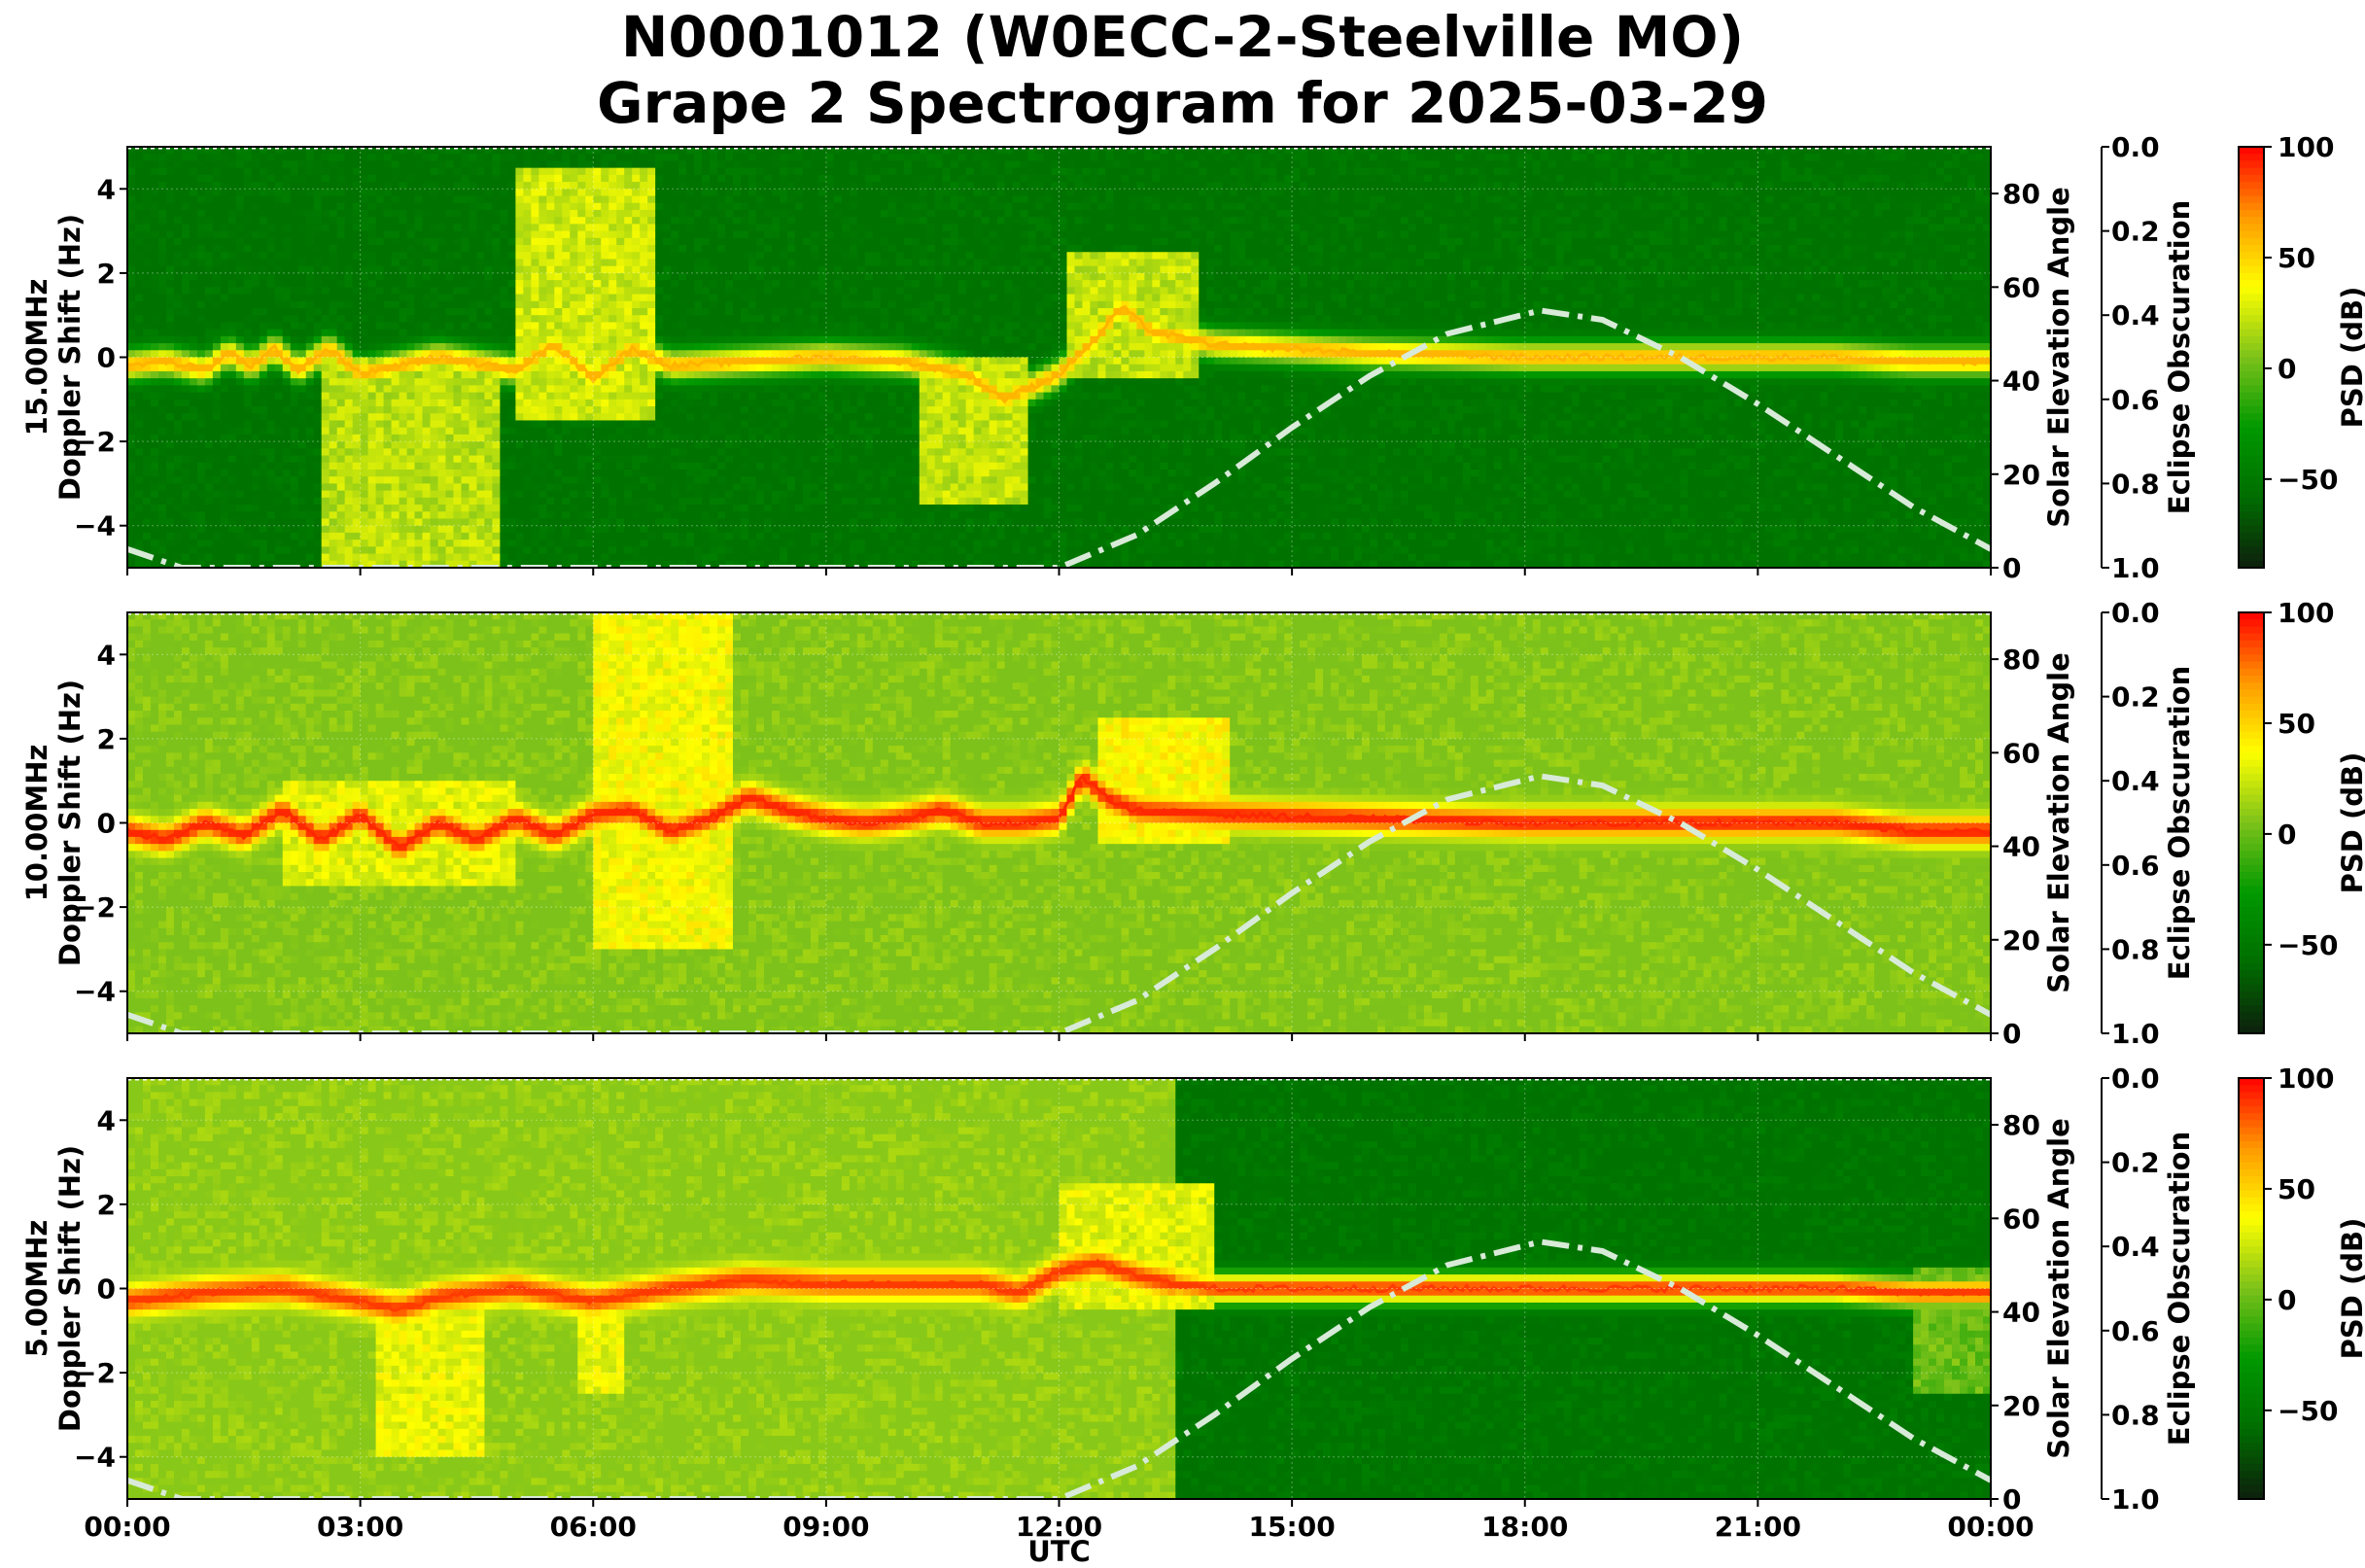 The width and height of the screenshot is (2365, 1568). Describe the element at coordinates (1292, 1527) in the screenshot. I see `x-tick-label: 15:00` at that location.